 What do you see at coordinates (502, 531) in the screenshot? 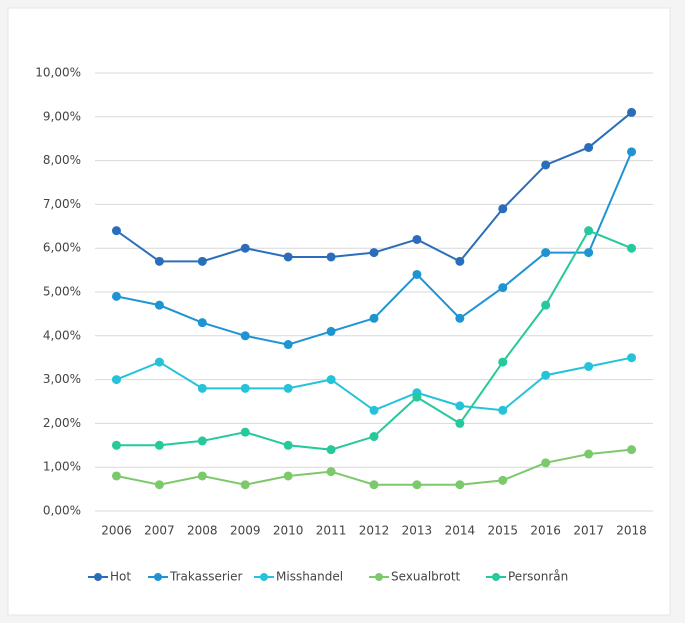
I see `x-tick-label: 2015` at bounding box center [502, 531].